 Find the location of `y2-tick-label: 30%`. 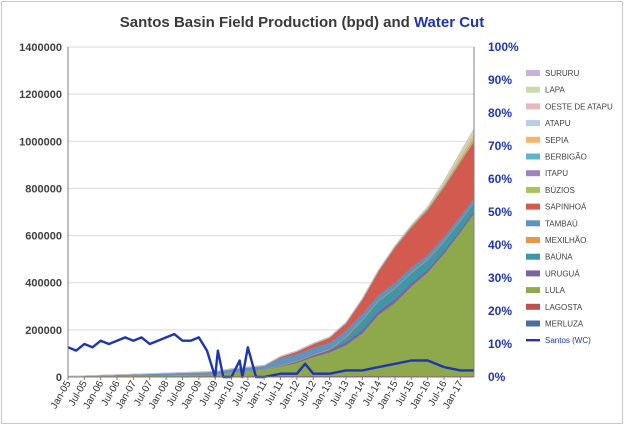

y2-tick-label: 30% is located at coordinates (500, 278).